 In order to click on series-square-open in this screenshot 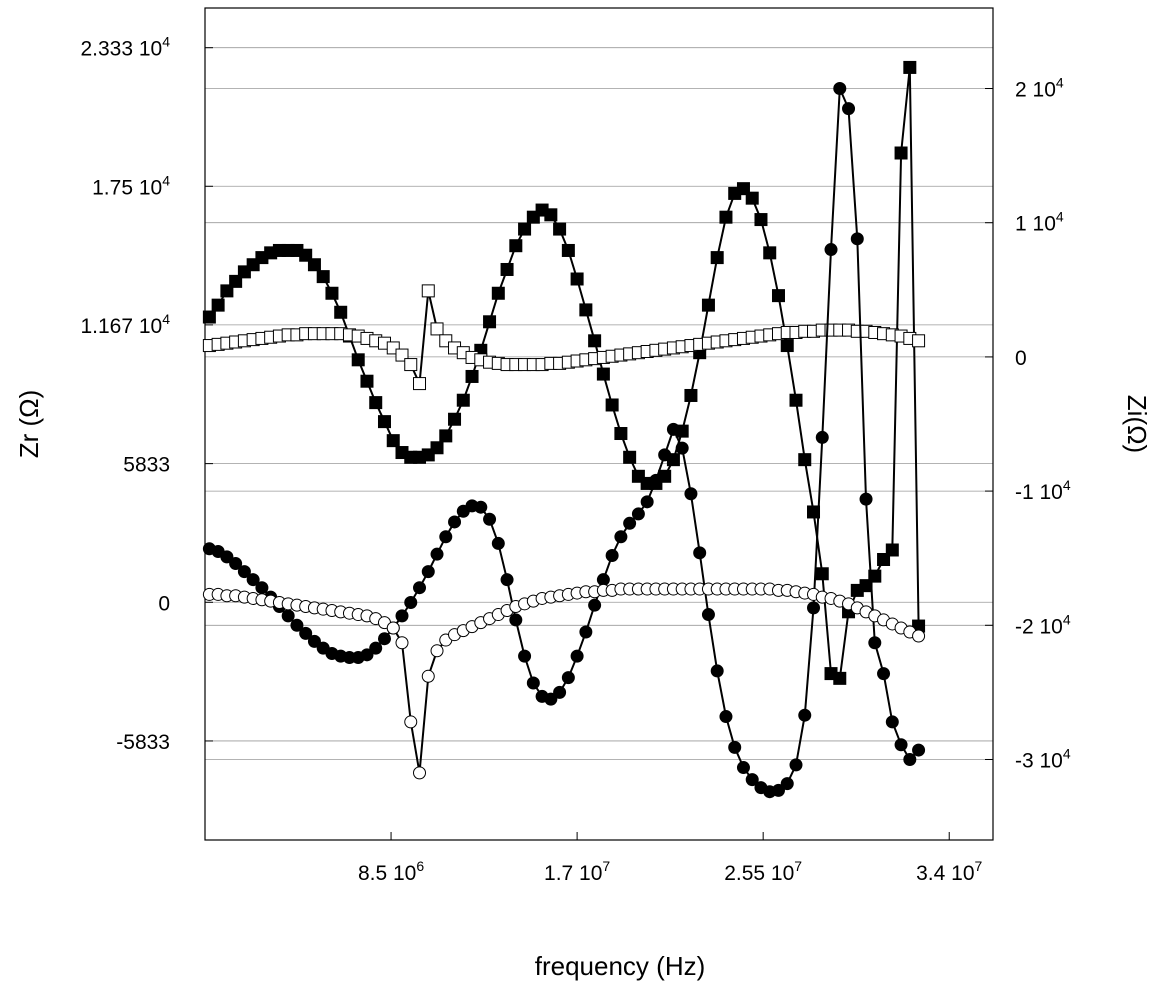, I will do `click(564, 337)`.